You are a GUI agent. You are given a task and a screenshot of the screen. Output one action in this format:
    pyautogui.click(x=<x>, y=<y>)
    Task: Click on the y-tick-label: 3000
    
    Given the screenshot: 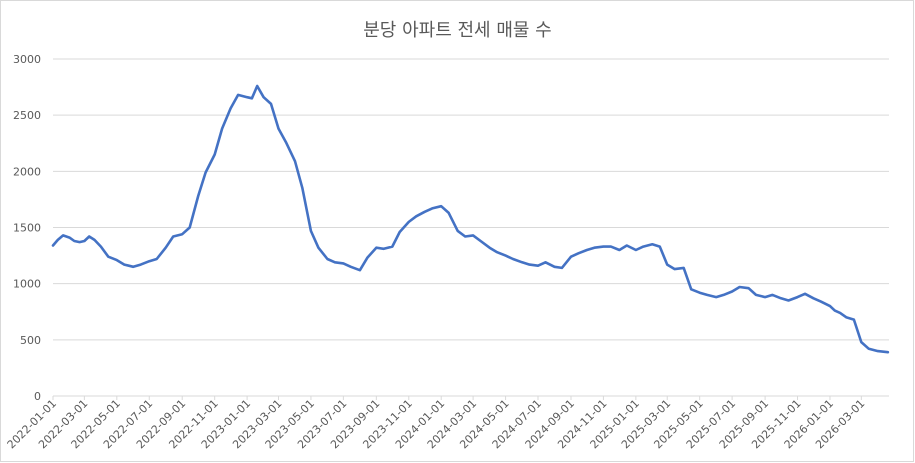 What is the action you would take?
    pyautogui.click(x=27, y=59)
    